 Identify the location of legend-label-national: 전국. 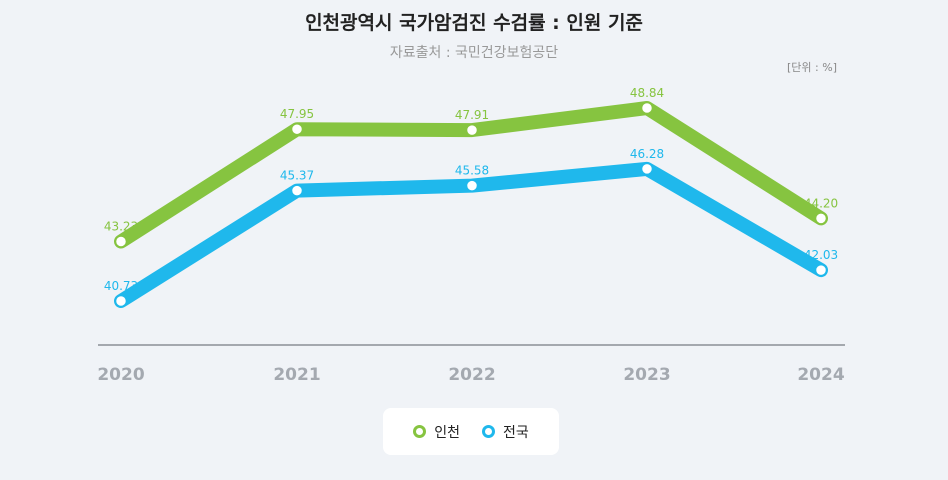
(516, 432).